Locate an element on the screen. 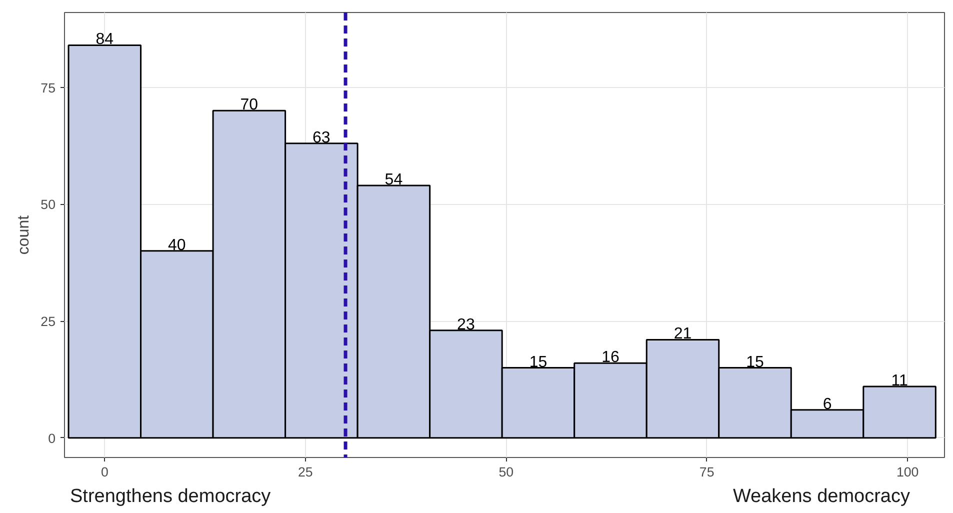 This screenshot has height=513, width=953. y-tick-label: 75 is located at coordinates (48, 88).